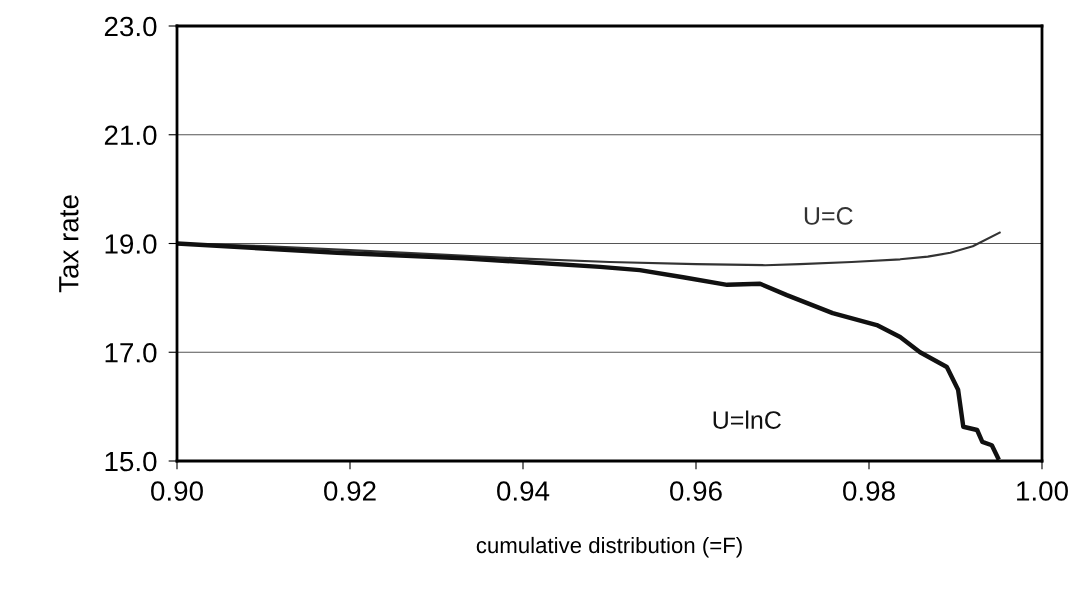 The height and width of the screenshot is (592, 1082). Describe the element at coordinates (523, 491) in the screenshot. I see `x-tick-label: 0.94` at that location.